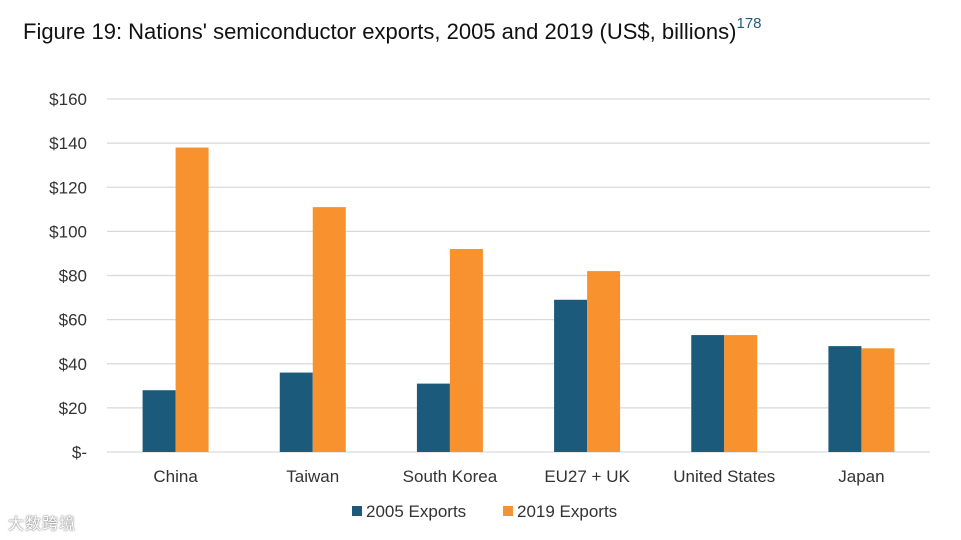 Image resolution: width=961 pixels, height=540 pixels. I want to click on y-axis-ticks: $- $20 $40 $60 $80 $100 $120 $140 $160, so click(68, 276).